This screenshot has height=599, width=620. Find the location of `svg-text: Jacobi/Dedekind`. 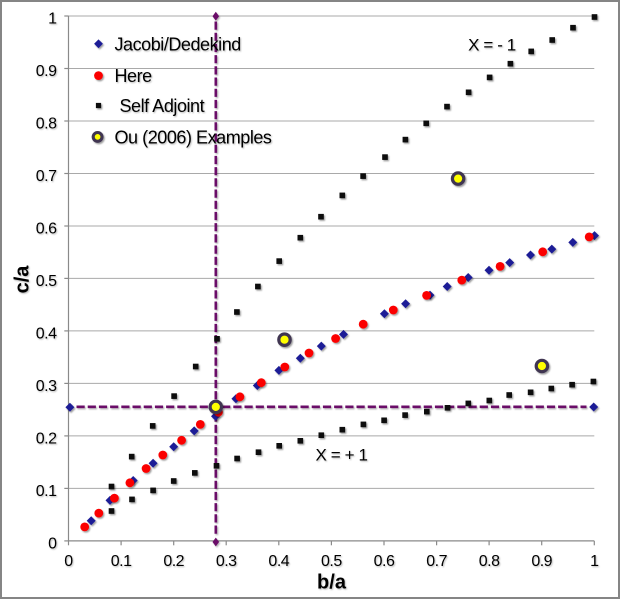

svg-text: Jacobi/Dedekind is located at coordinates (178, 44).